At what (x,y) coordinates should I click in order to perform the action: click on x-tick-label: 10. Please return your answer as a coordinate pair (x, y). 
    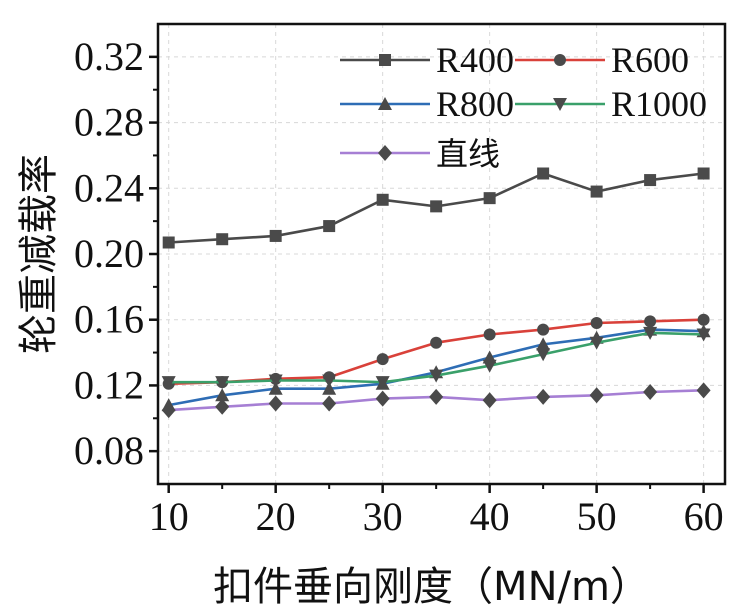
    Looking at the image, I should click on (169, 516).